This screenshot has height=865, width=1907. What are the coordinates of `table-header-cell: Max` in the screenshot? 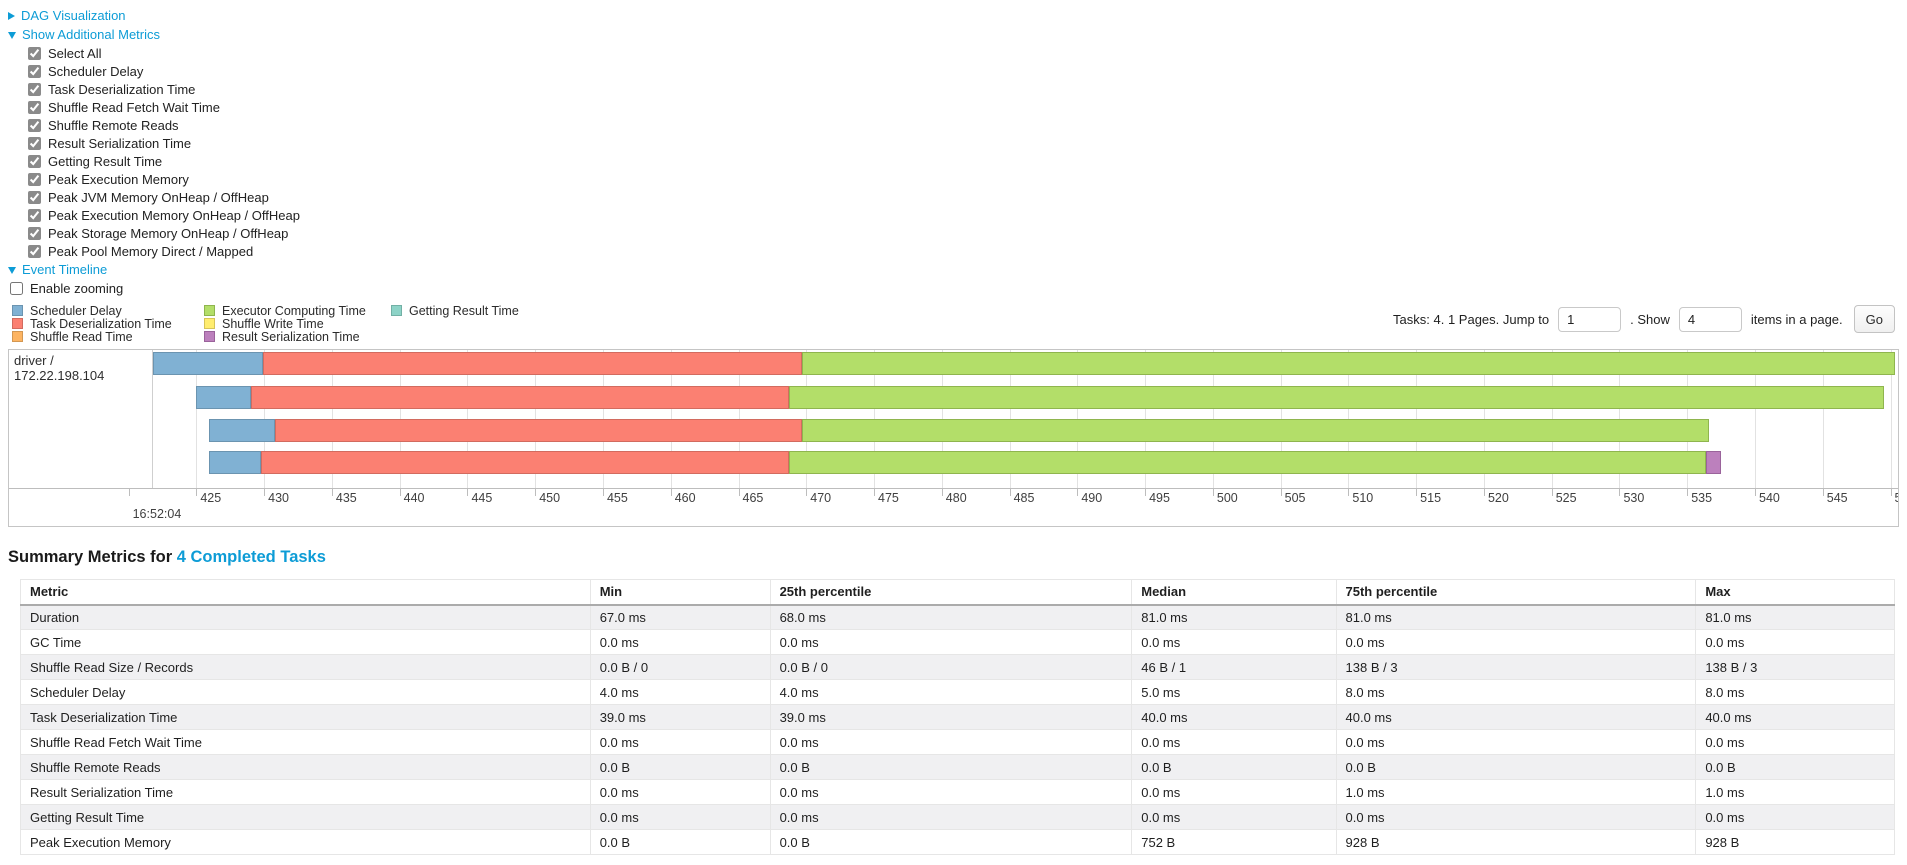 It's located at (1795, 592).